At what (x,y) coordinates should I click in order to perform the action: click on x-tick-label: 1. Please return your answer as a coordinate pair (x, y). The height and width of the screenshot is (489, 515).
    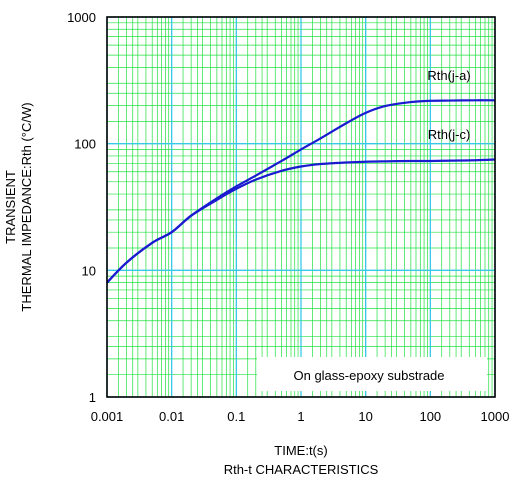
    Looking at the image, I should click on (300, 416).